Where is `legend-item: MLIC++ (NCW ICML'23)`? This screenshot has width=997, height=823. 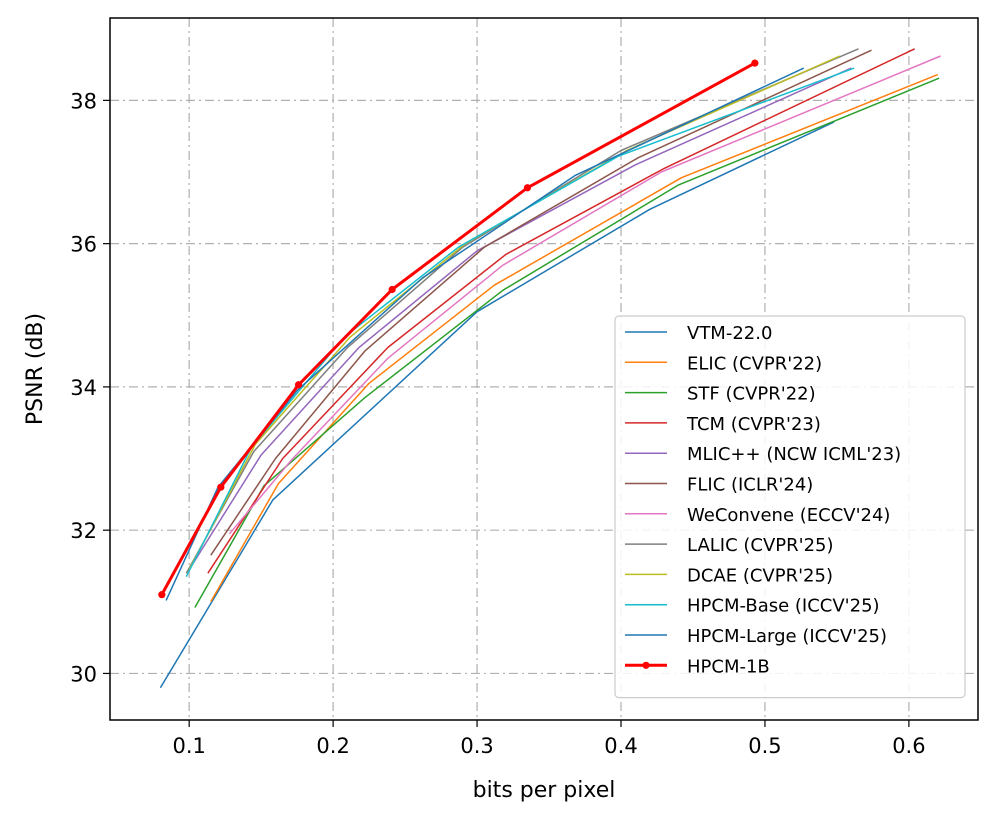
legend-item: MLIC++ (NCW ICML'23) is located at coordinates (763, 454).